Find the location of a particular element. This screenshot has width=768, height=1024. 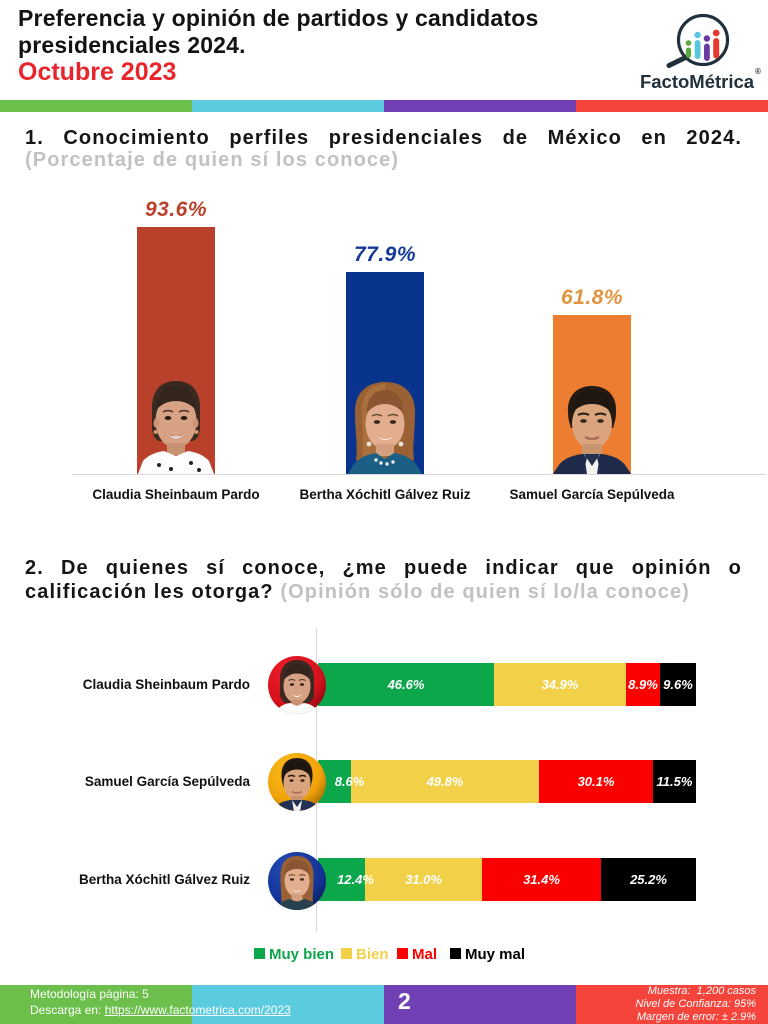

svg-text: FactoMétrica is located at coordinates (697, 81).